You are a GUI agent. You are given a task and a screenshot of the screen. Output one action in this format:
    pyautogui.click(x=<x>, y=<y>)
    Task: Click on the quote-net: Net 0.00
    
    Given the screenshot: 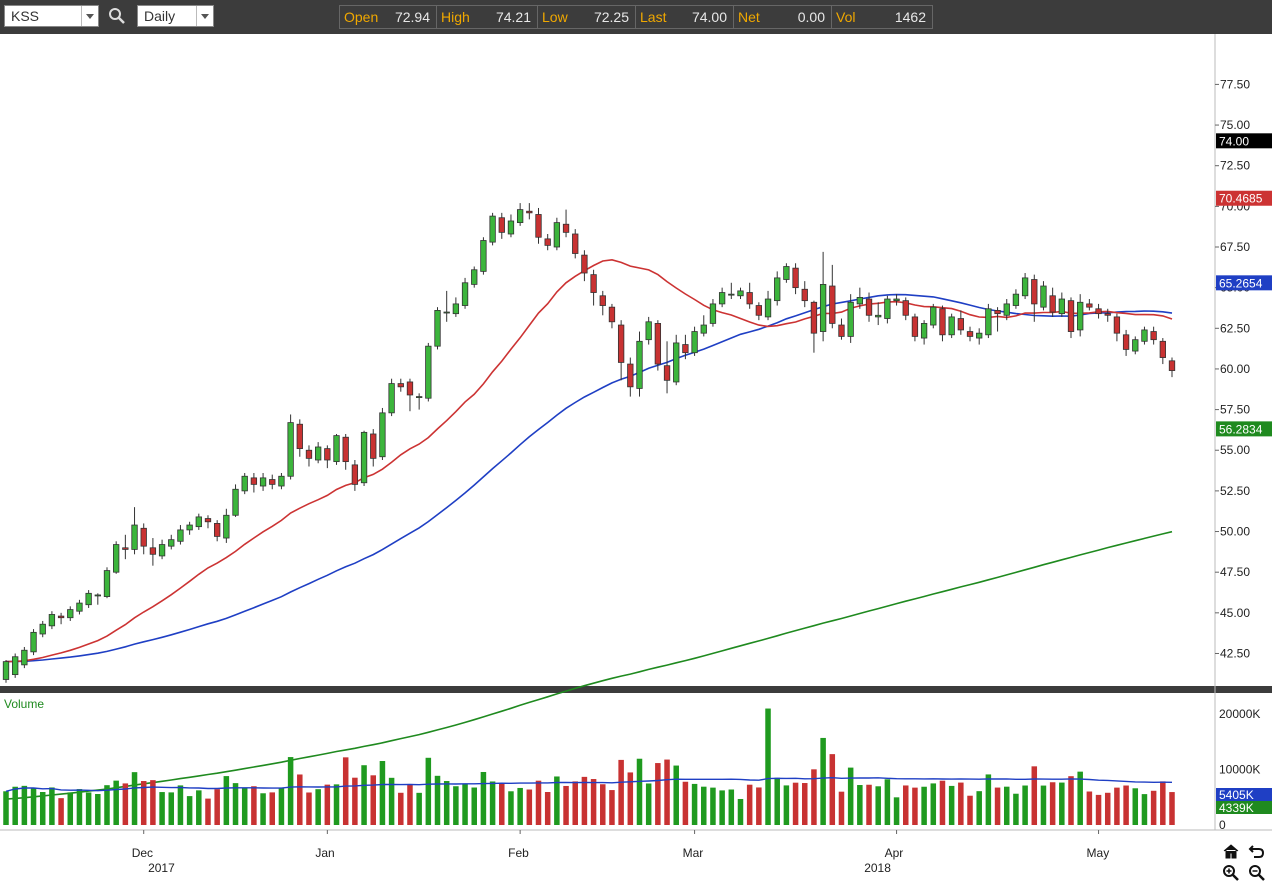 What is the action you would take?
    pyautogui.click(x=783, y=17)
    